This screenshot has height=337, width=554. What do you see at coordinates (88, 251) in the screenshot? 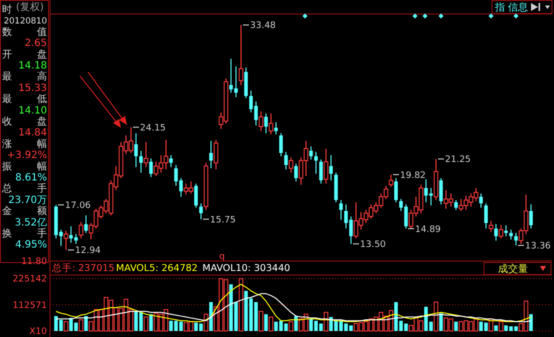
I see `annotation: 12.94` at bounding box center [88, 251].